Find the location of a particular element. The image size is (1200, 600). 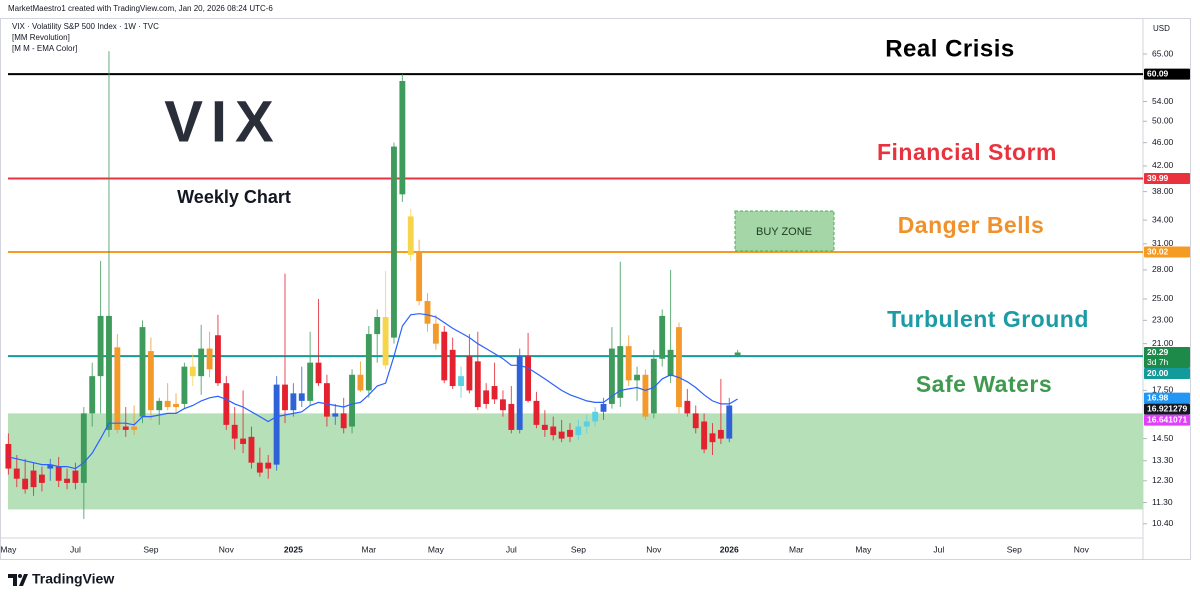

watermark: VIX is located at coordinates (223, 121).